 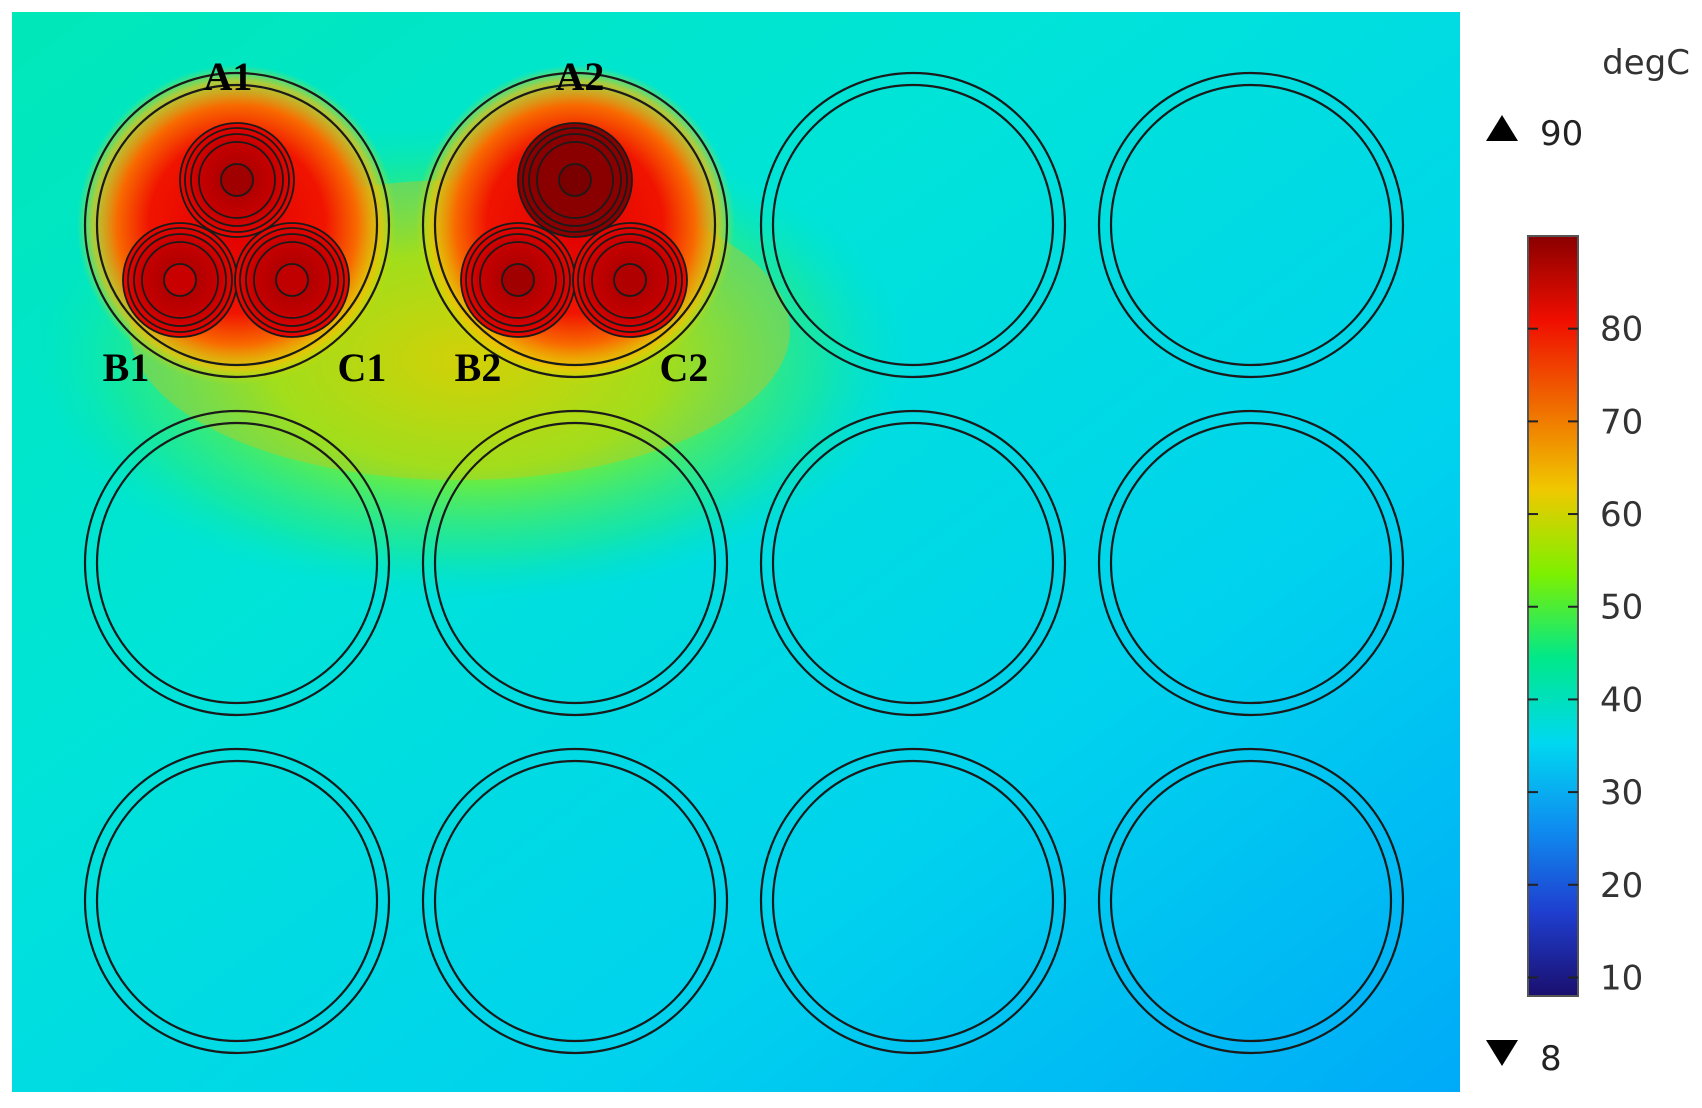 I want to click on colorbar-tick-label: 70, so click(x=1621, y=422).